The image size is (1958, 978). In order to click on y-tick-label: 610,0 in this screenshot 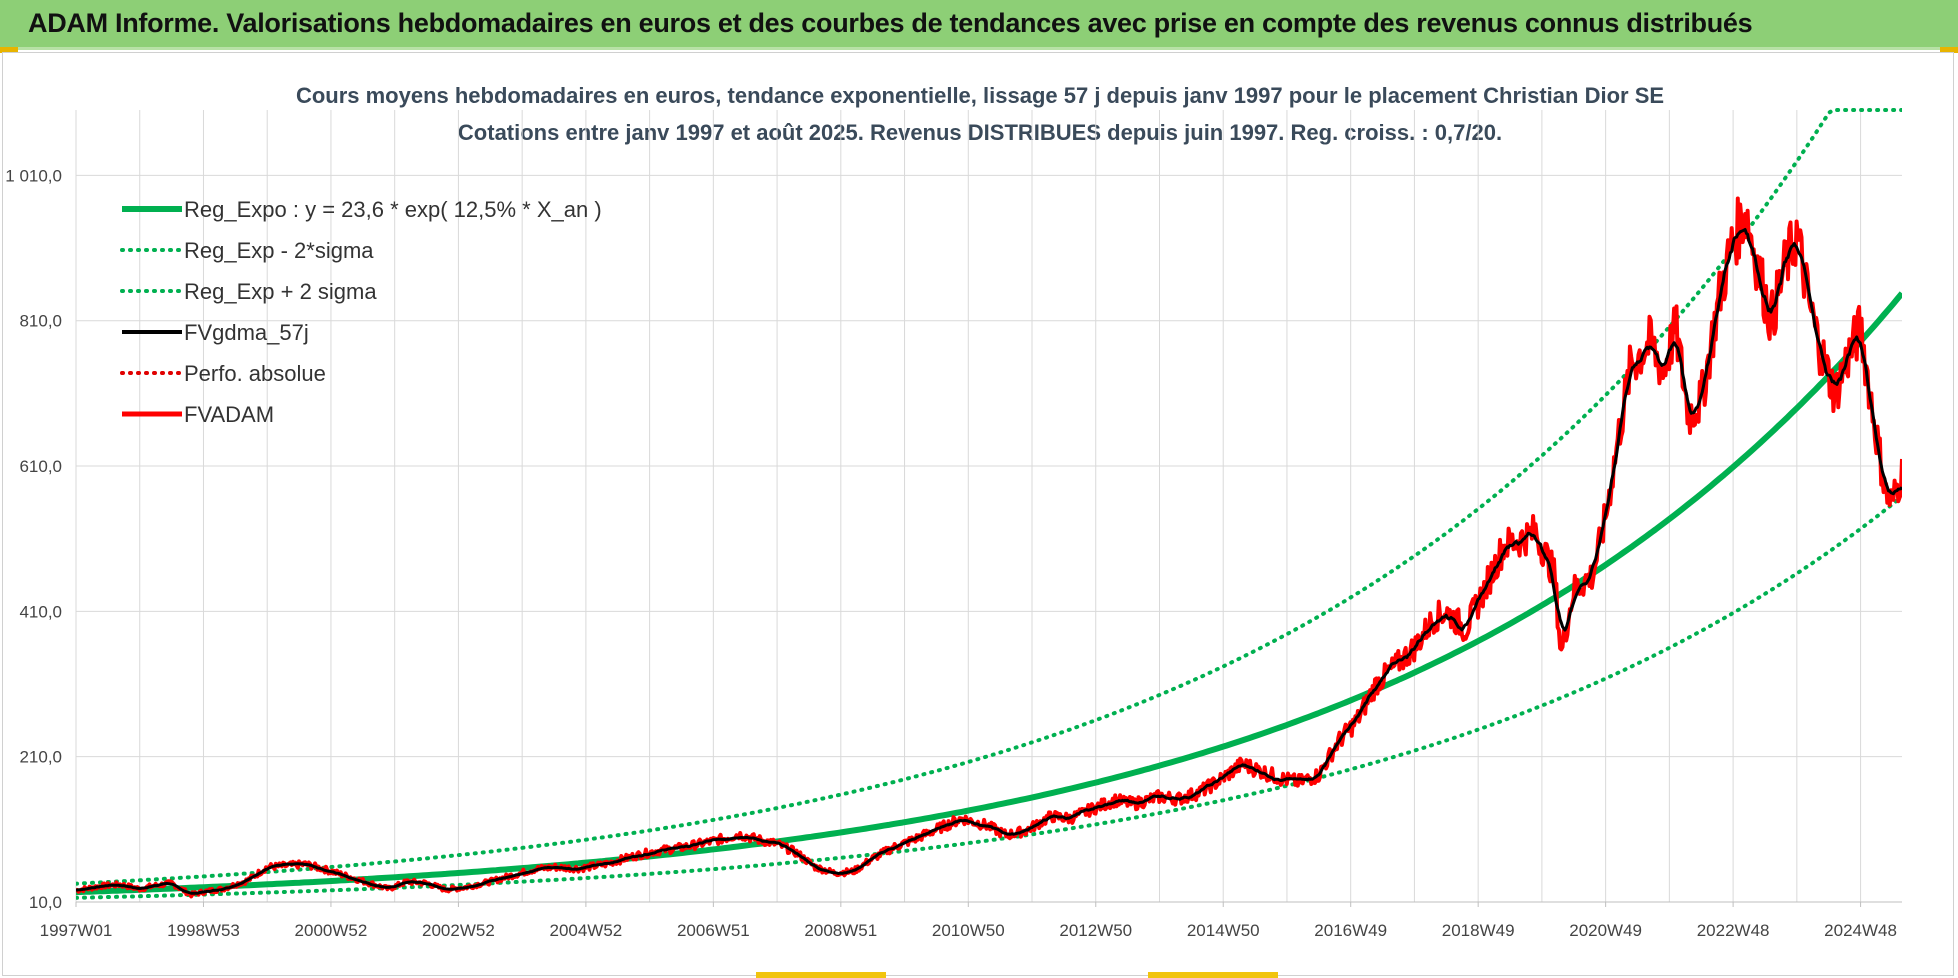, I will do `click(40, 466)`.